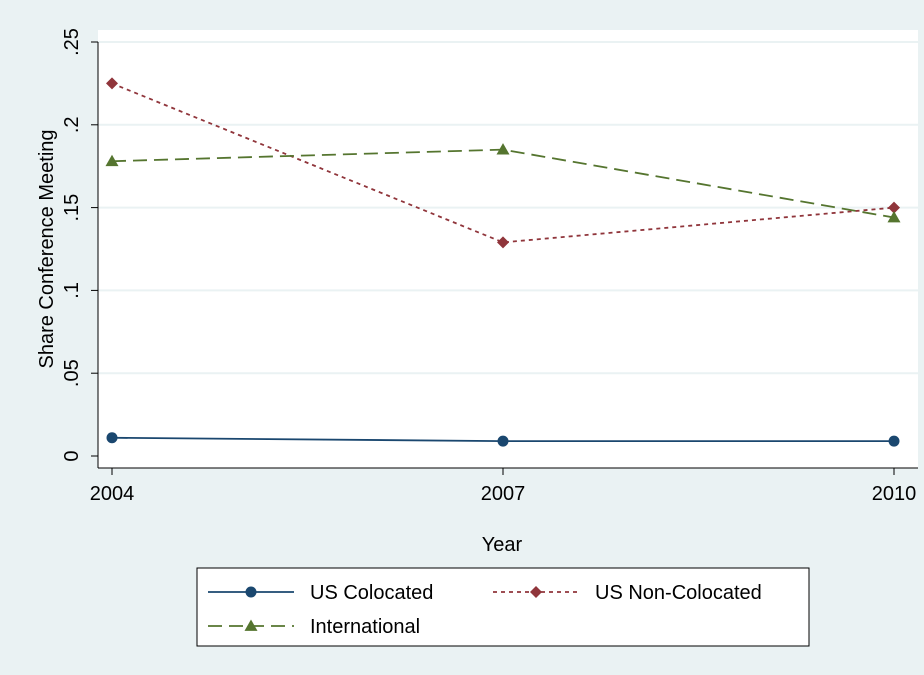 The image size is (924, 675). Describe the element at coordinates (72, 455) in the screenshot. I see `y-tick-label: 0` at that location.